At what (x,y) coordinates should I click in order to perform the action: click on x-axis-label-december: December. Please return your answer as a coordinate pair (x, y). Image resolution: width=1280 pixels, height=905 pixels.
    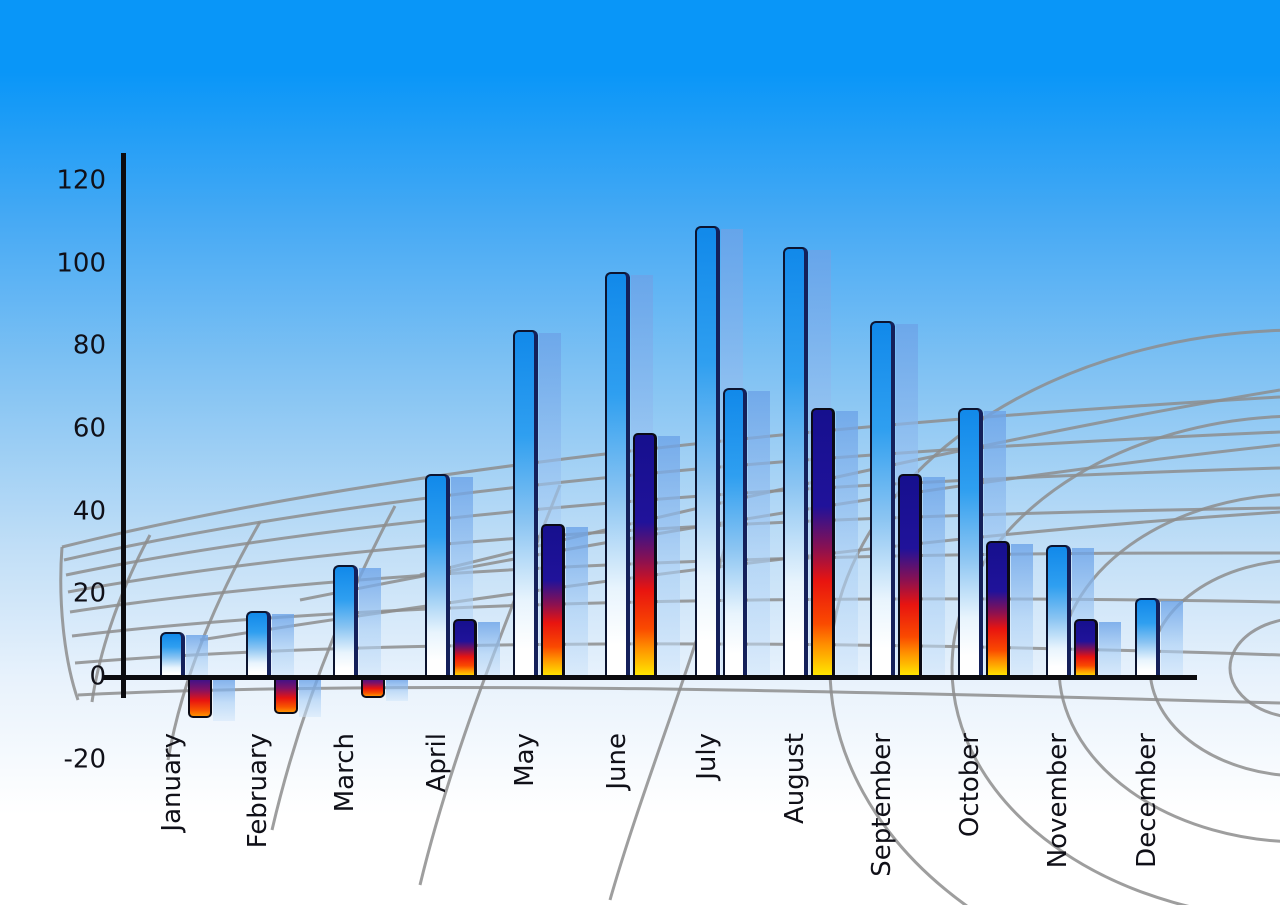
    Looking at the image, I should click on (1148, 800).